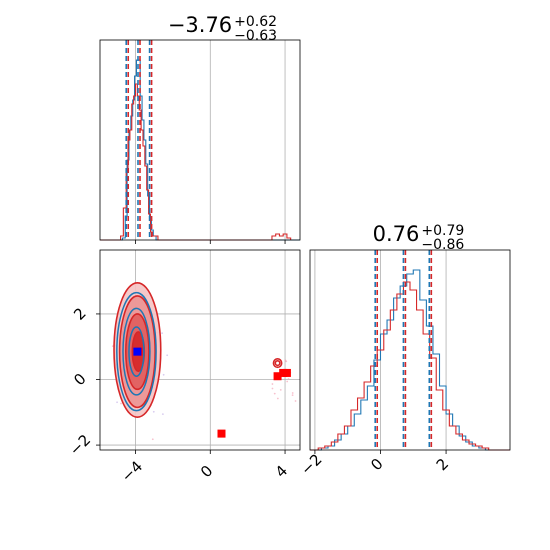  What do you see at coordinates (255, 22) in the screenshot?
I see `title-superscript: +0.62` at bounding box center [255, 22].